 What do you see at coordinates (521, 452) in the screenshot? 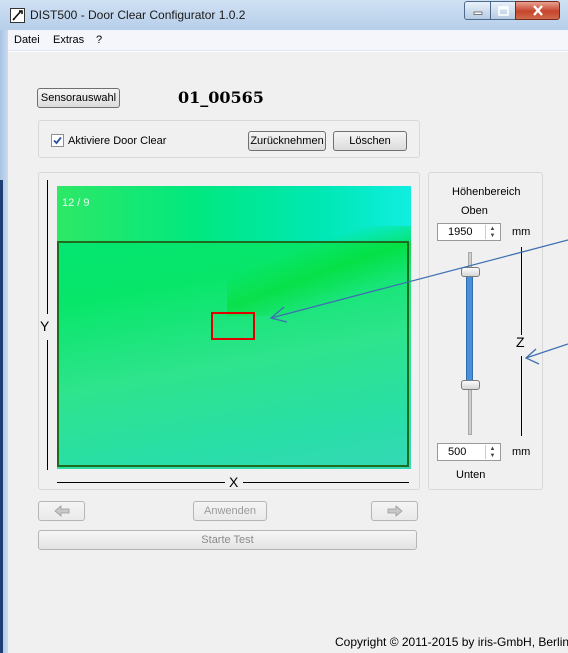
I see `lower-unit: mm` at bounding box center [521, 452].